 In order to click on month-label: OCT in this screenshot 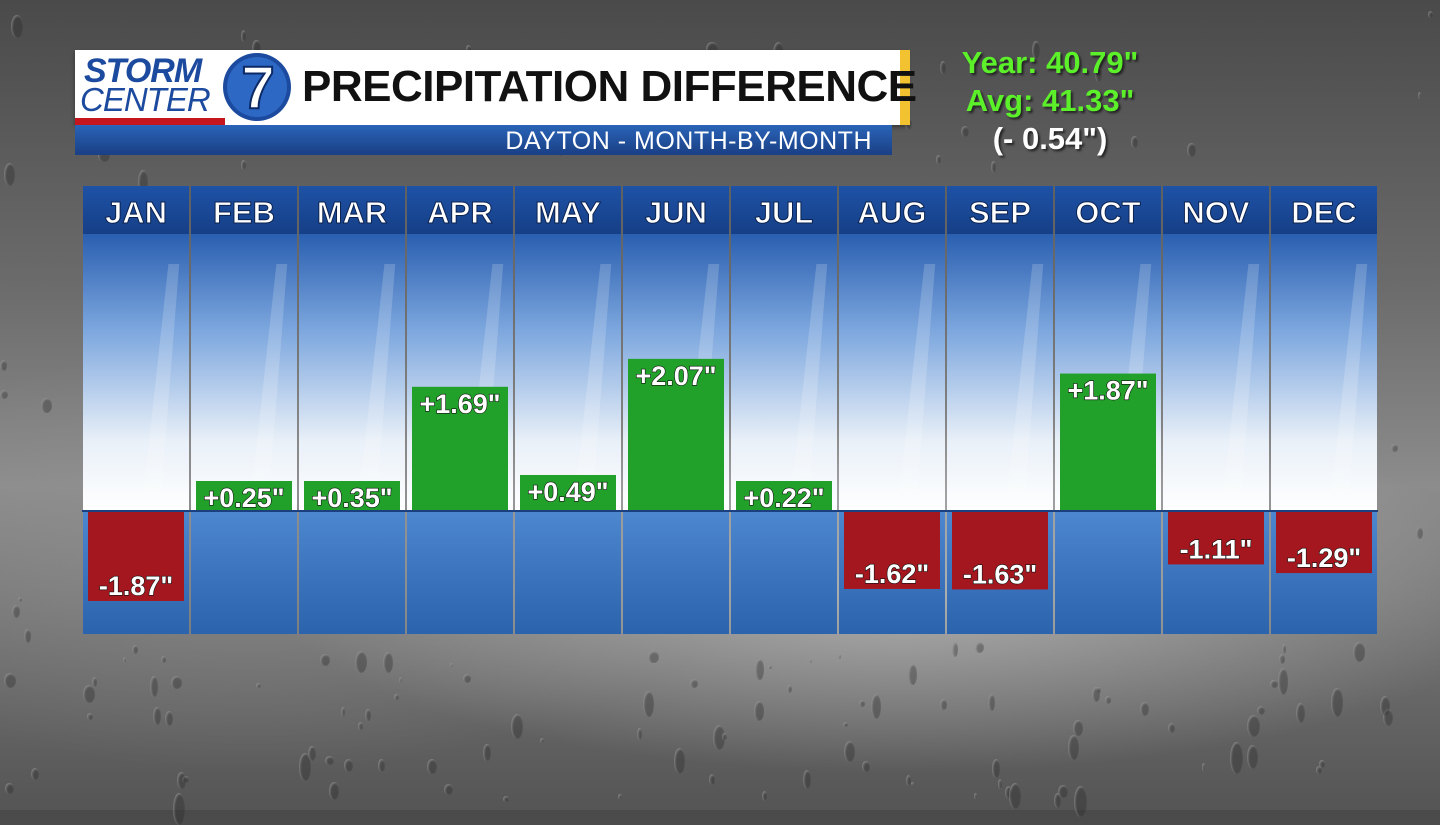, I will do `click(1108, 212)`.